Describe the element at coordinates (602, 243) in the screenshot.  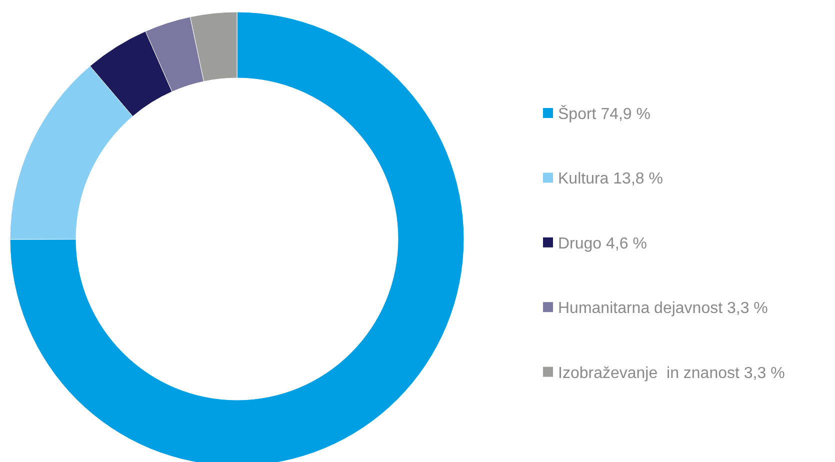
I see `legend-label: Drugo 4,6 %` at that location.